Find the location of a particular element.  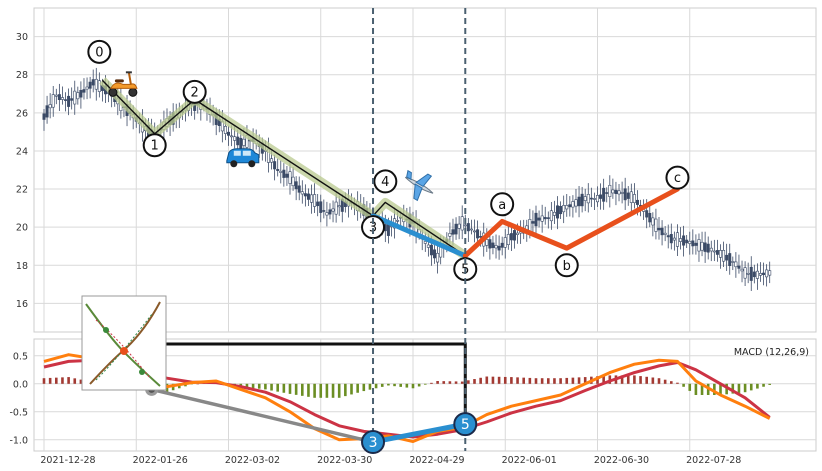

x-tick-label: 2021-12-28 is located at coordinates (67, 460).